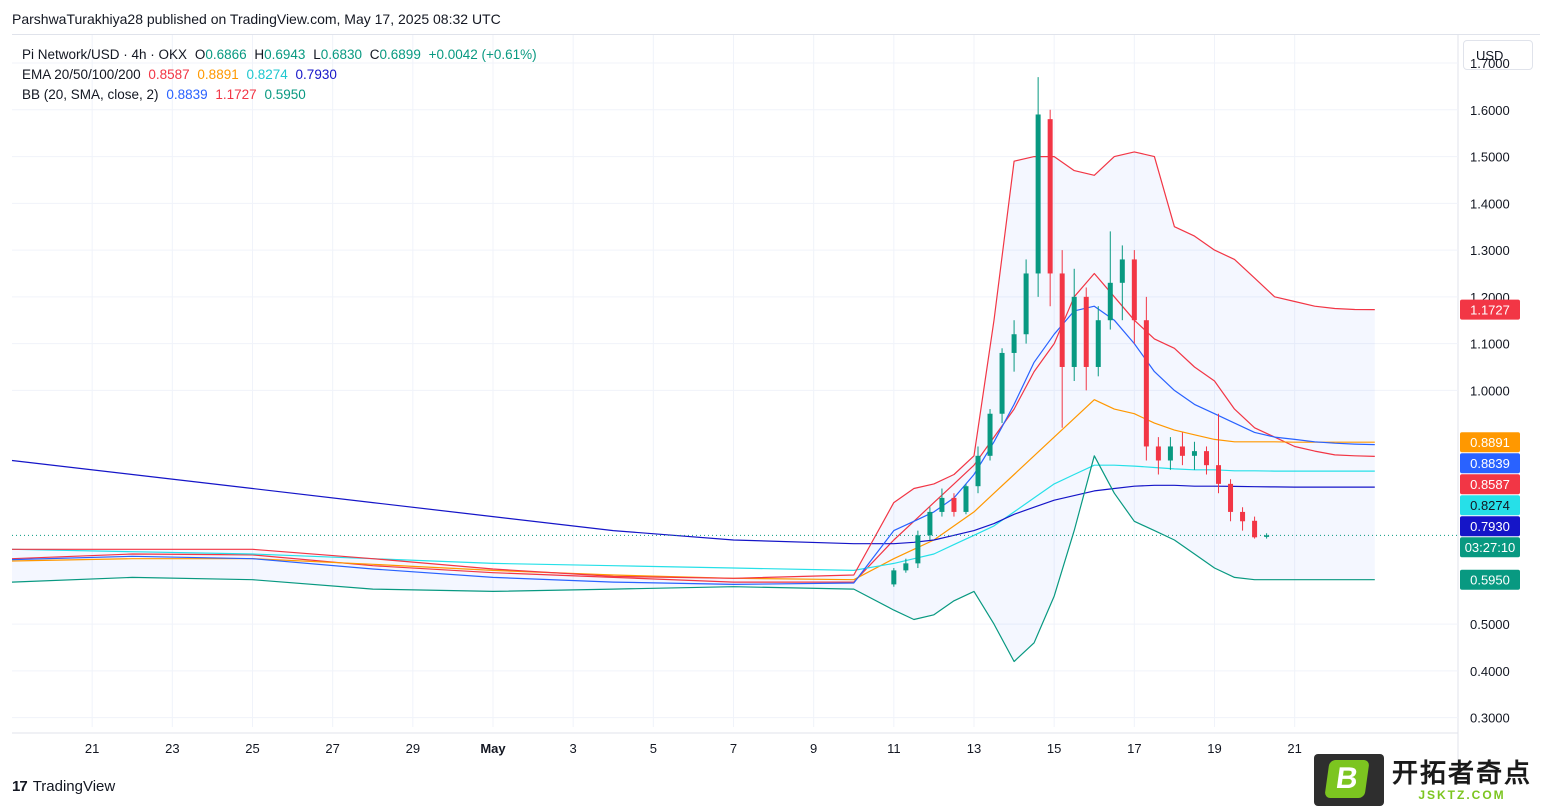 The image size is (1553, 810). I want to click on price-tag-ema200, so click(1490, 526).